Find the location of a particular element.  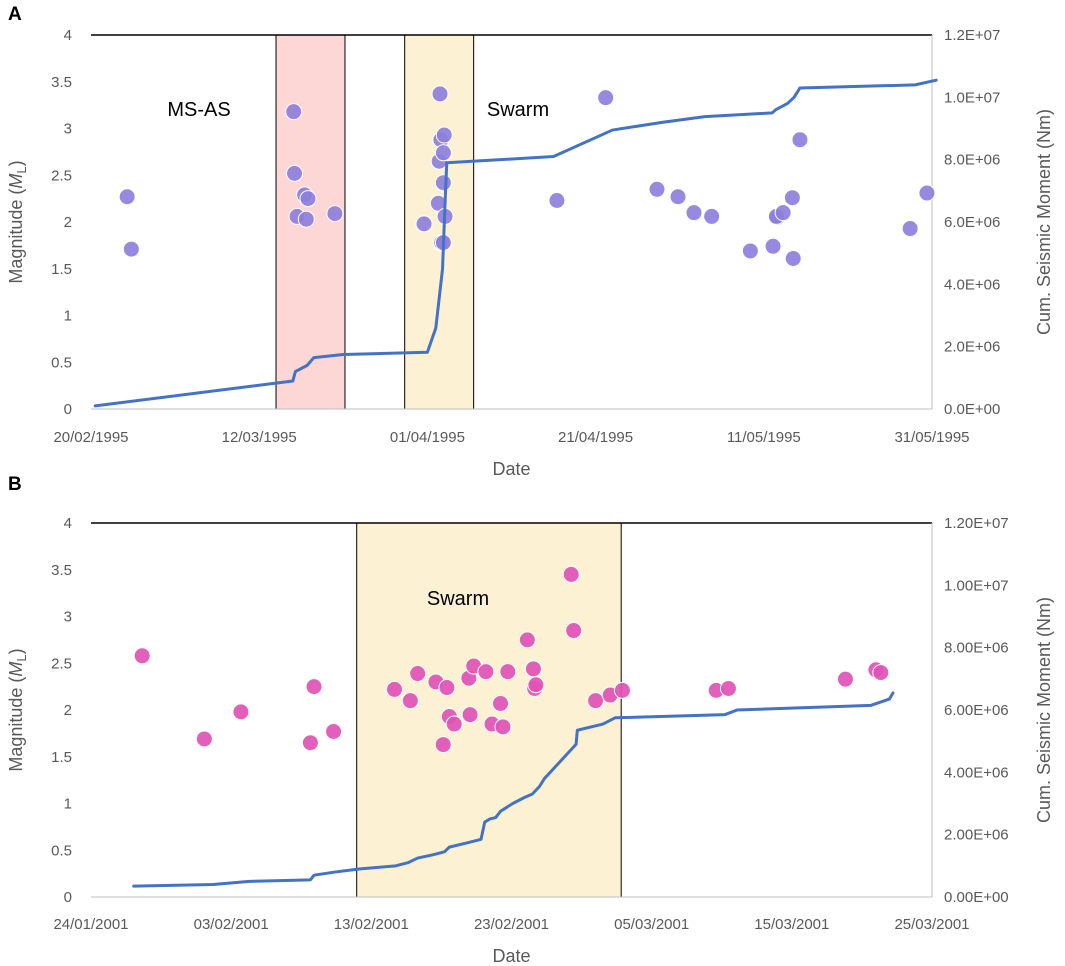

x-tick-label: 03/02/2001 is located at coordinates (231, 924).